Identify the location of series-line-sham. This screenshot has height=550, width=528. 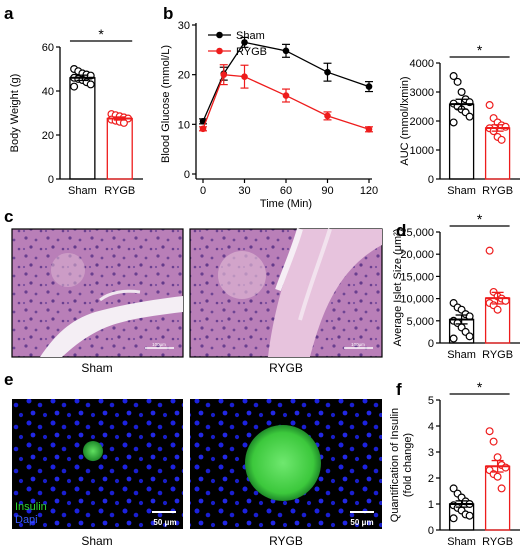
(286, 81).